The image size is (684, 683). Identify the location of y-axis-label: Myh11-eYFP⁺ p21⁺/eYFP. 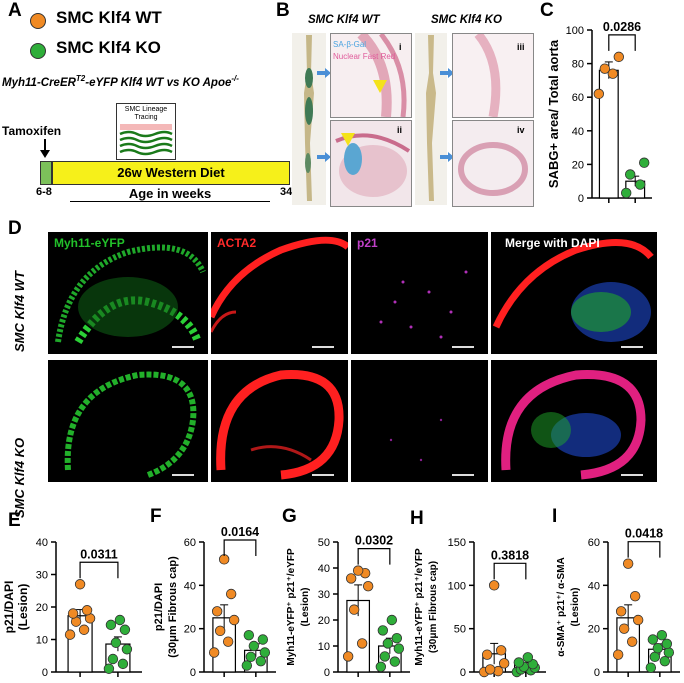
(419, 607).